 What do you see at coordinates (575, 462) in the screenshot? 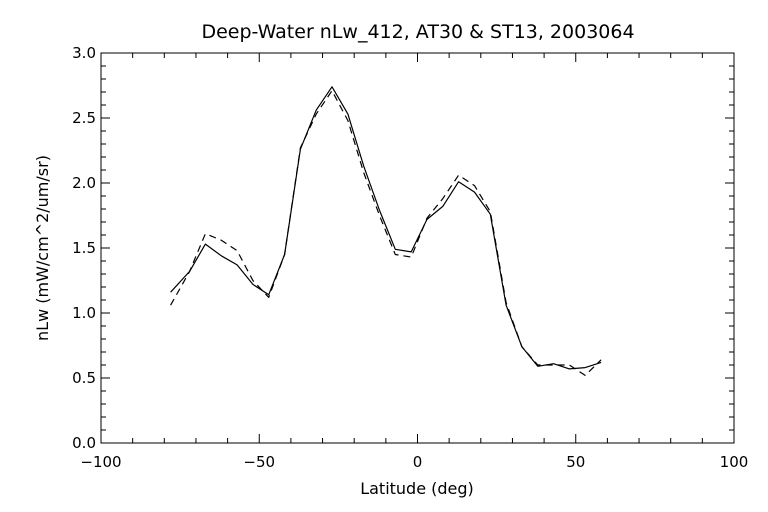
I see `x-tick-label: 50` at bounding box center [575, 462].